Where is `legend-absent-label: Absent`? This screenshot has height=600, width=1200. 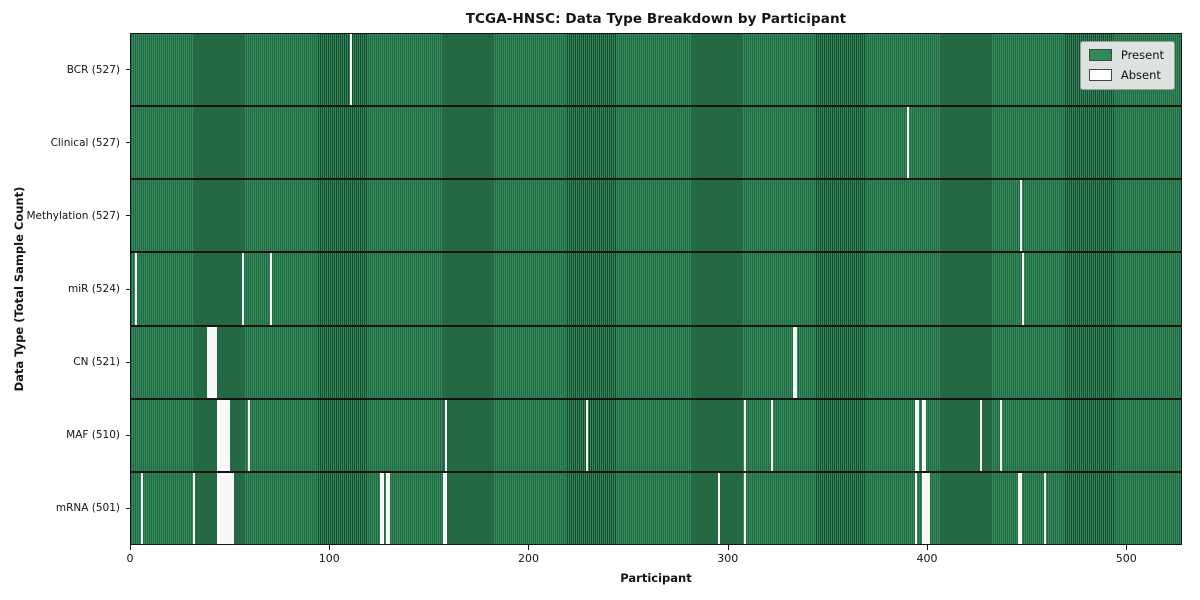 legend-absent-label: Absent is located at coordinates (1140, 75).